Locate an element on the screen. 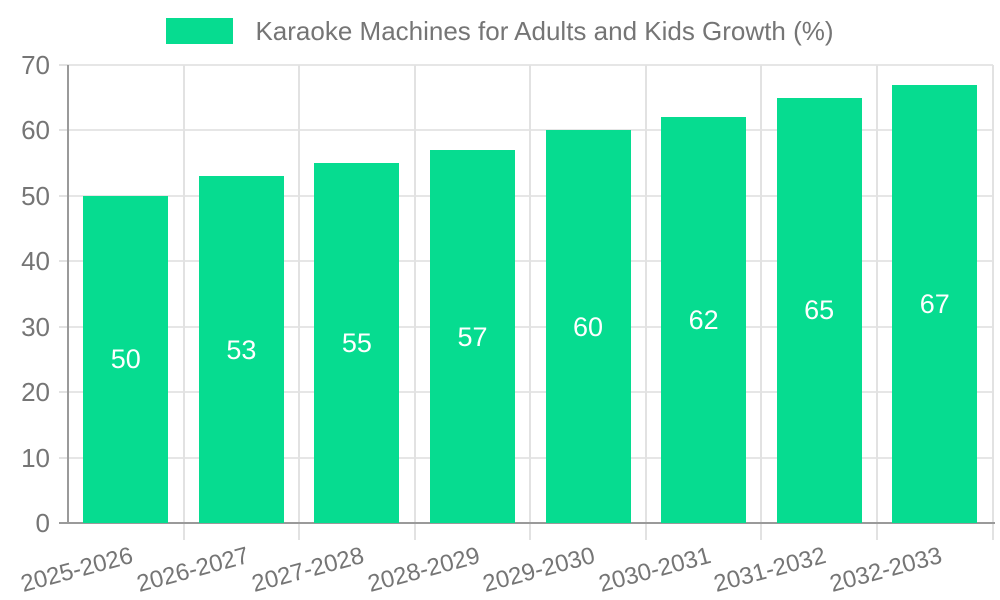 This screenshot has height=600, width=1000. x-tick-label: 2031-2032 is located at coordinates (770, 570).